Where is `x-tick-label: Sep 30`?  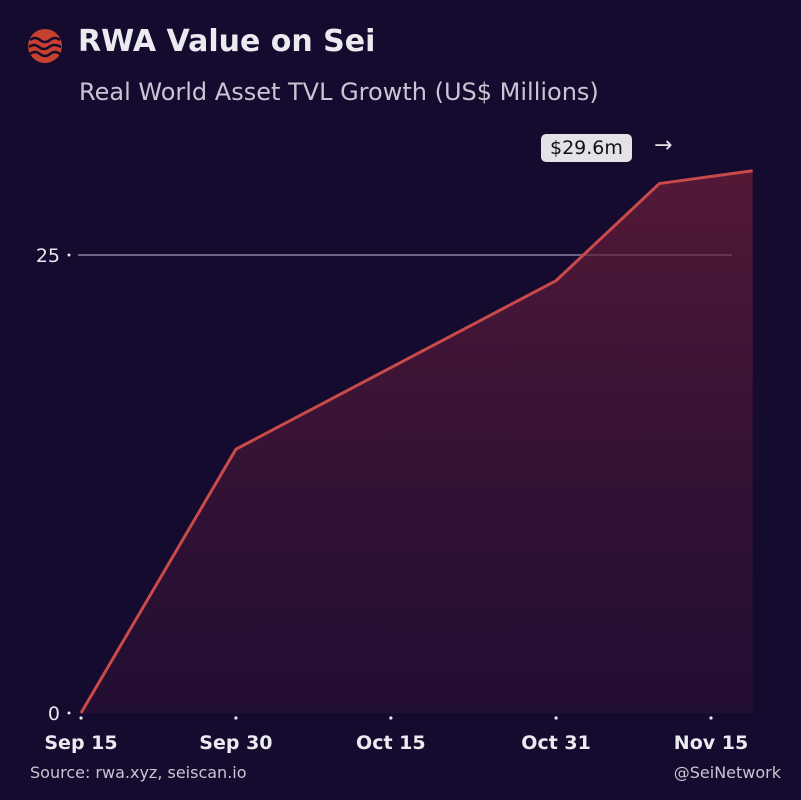 x-tick-label: Sep 30 is located at coordinates (235, 743).